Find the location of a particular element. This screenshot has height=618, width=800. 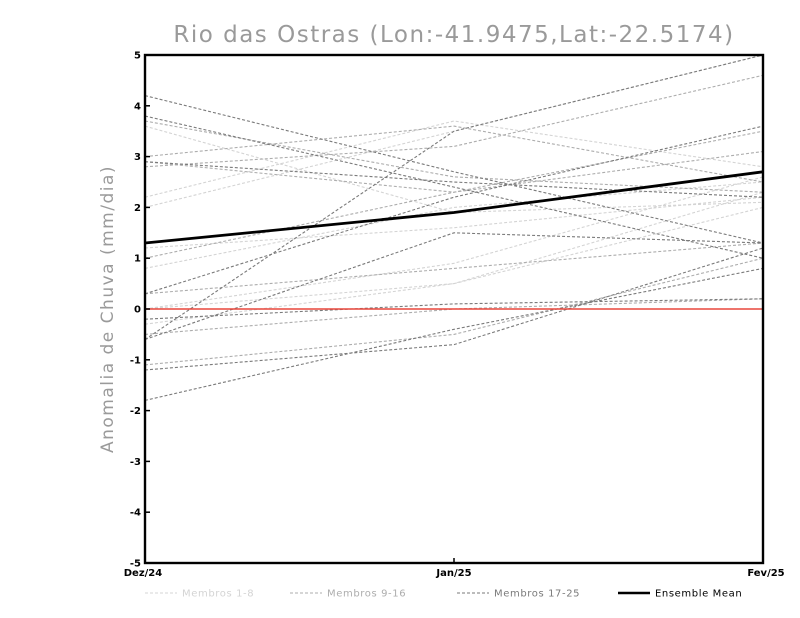

ensemble-mean-line is located at coordinates (454, 207).